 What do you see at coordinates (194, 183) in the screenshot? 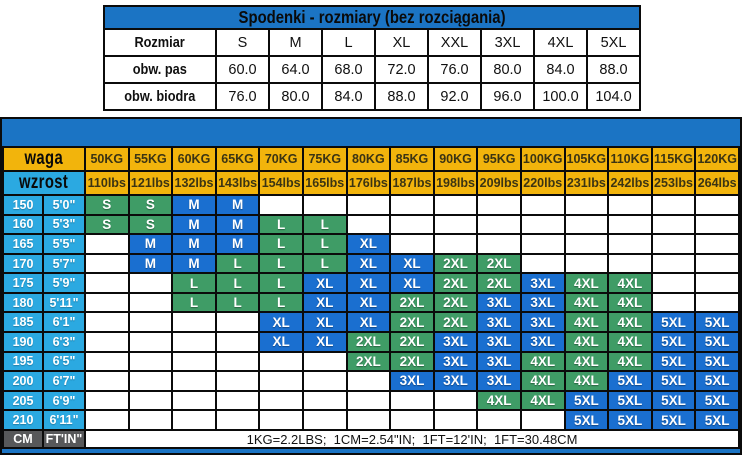
I see `weight-lbs-cell: 132lbs` at bounding box center [194, 183].